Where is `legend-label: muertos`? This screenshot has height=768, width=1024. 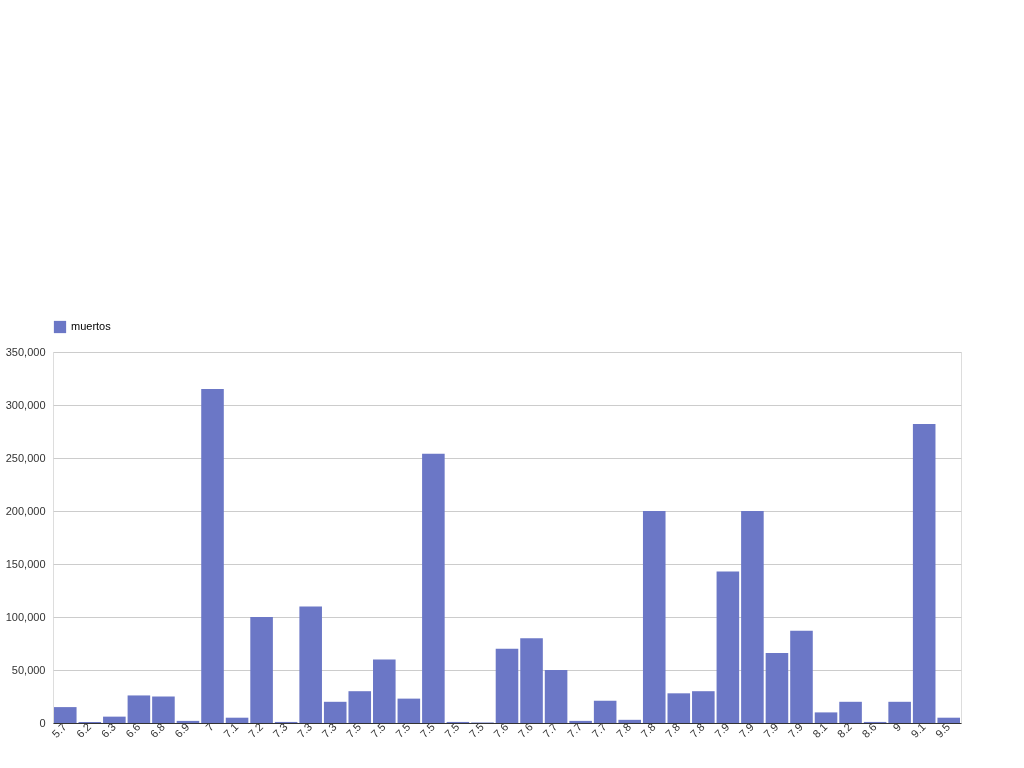
legend-label: muertos is located at coordinates (91, 326).